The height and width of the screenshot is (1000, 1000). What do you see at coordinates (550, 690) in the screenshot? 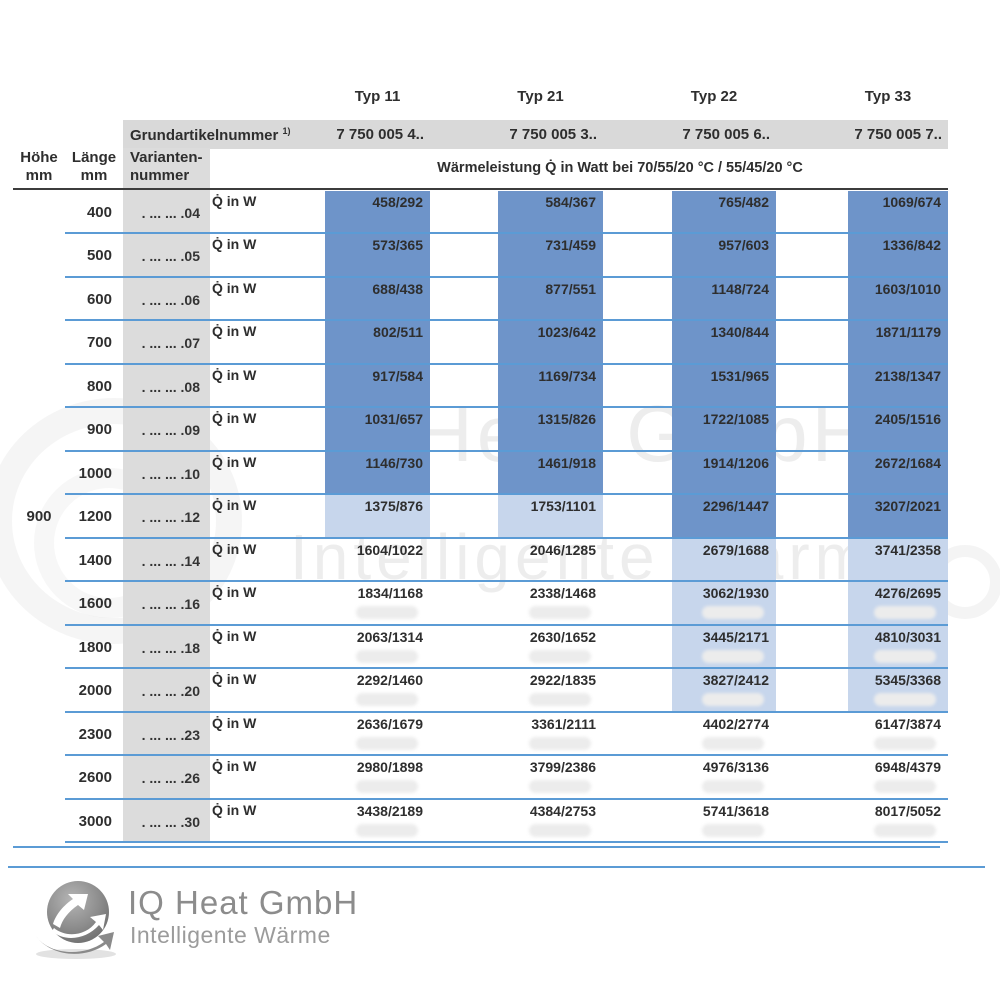
I see `value-typ-21: 2922/1835` at bounding box center [550, 690].